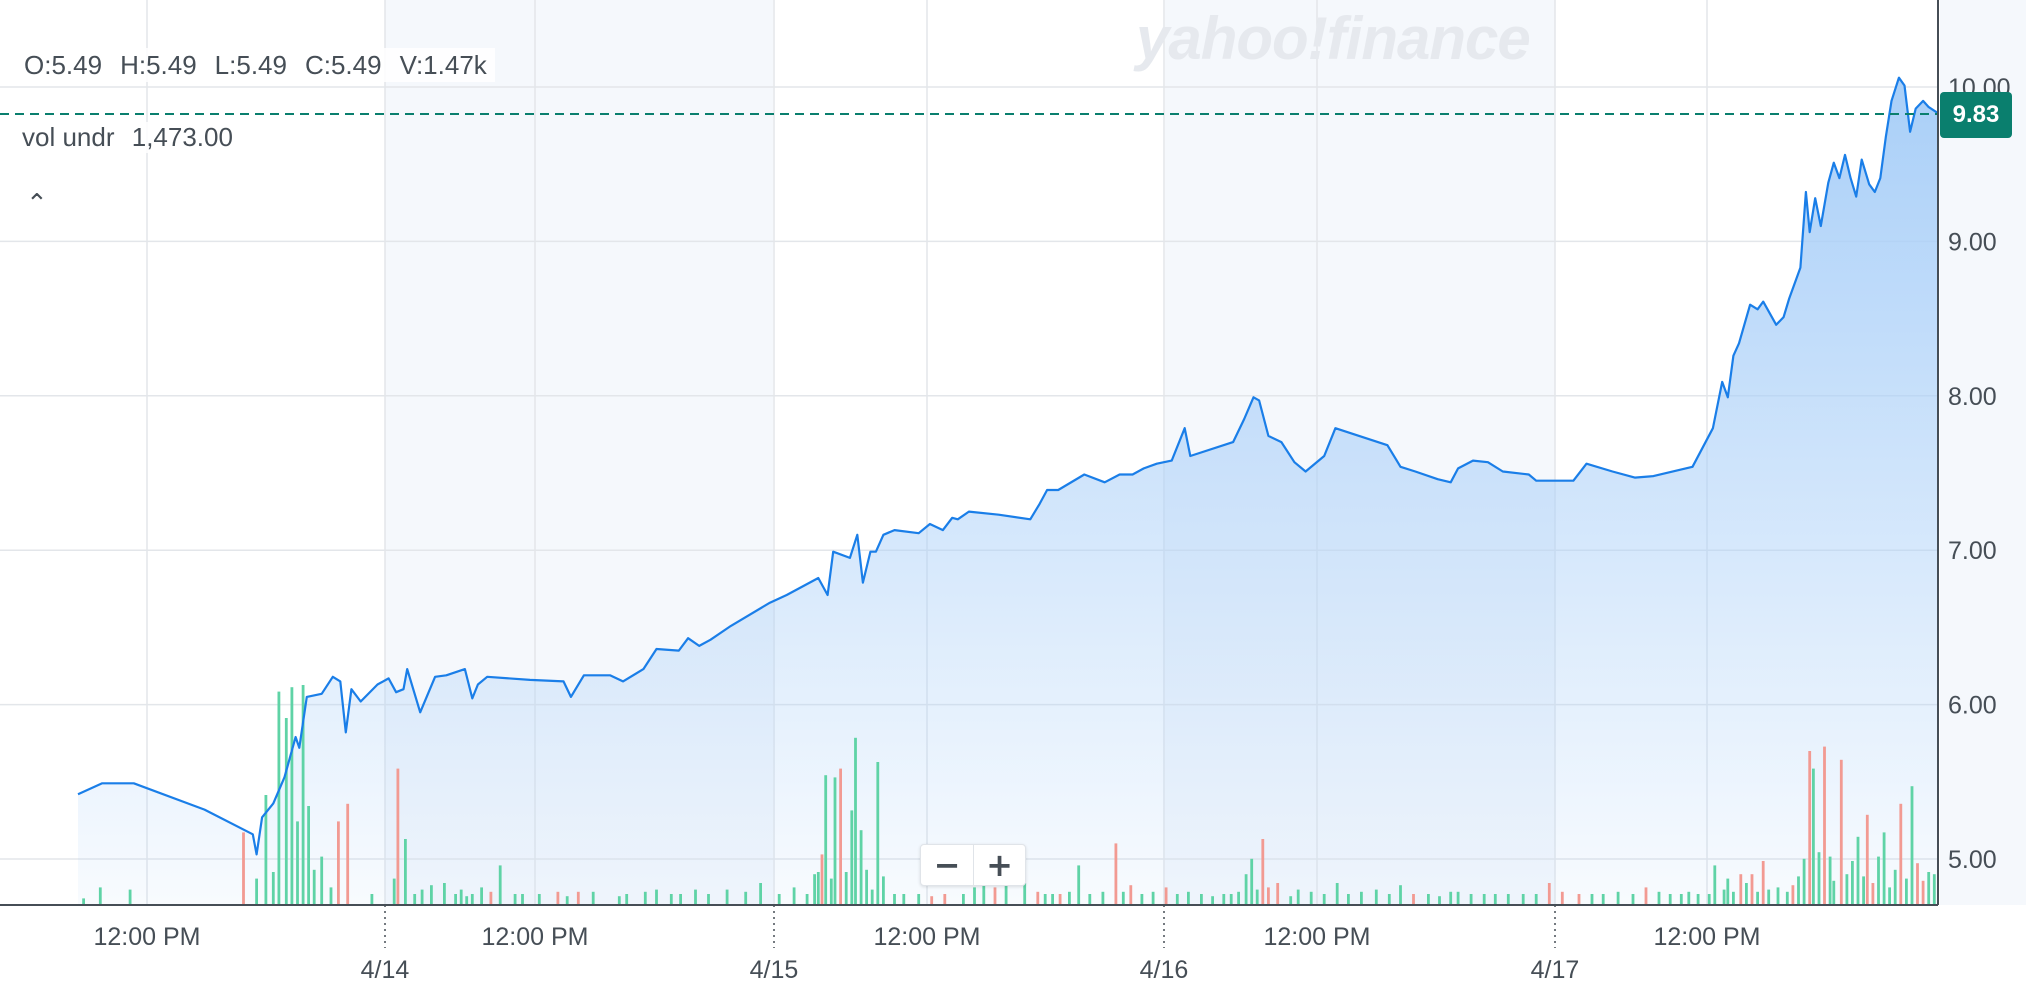  Describe the element at coordinates (1976, 115) in the screenshot. I see `current-price-badge: 9.83` at that location.